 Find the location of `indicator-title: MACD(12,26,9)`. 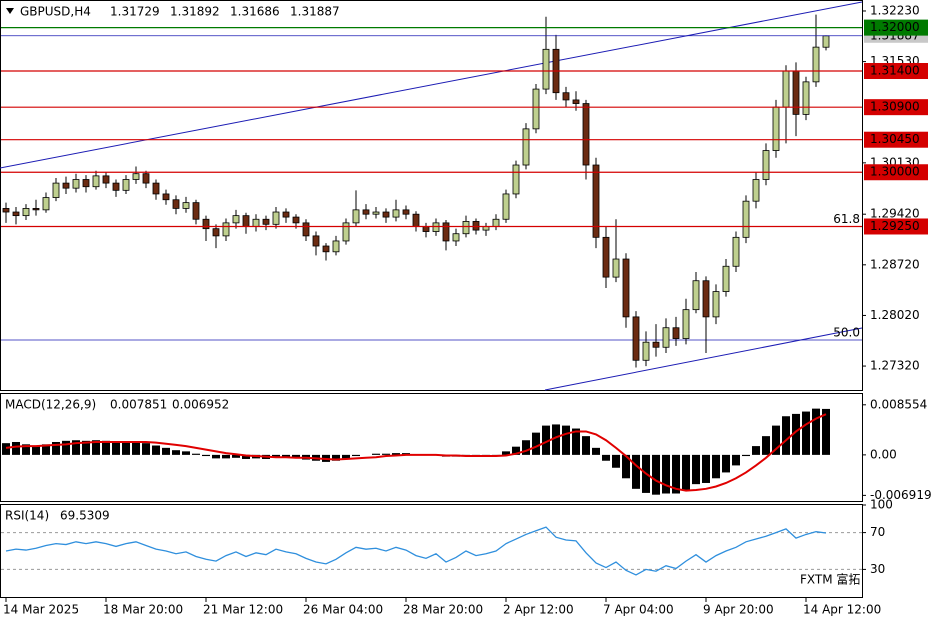

indicator-title: MACD(12,26,9) is located at coordinates (50, 405).